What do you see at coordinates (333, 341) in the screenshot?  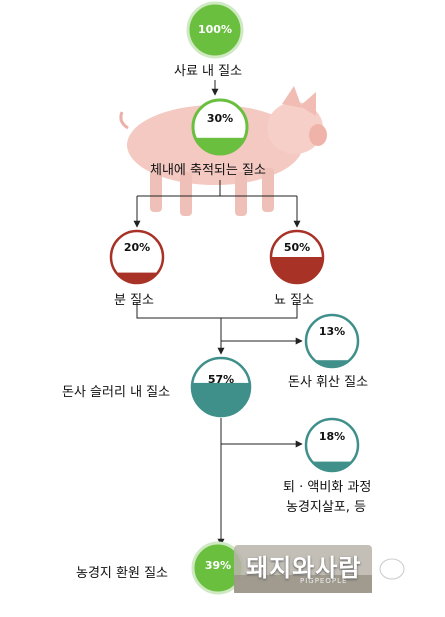 I see `node-volatil` at bounding box center [333, 341].